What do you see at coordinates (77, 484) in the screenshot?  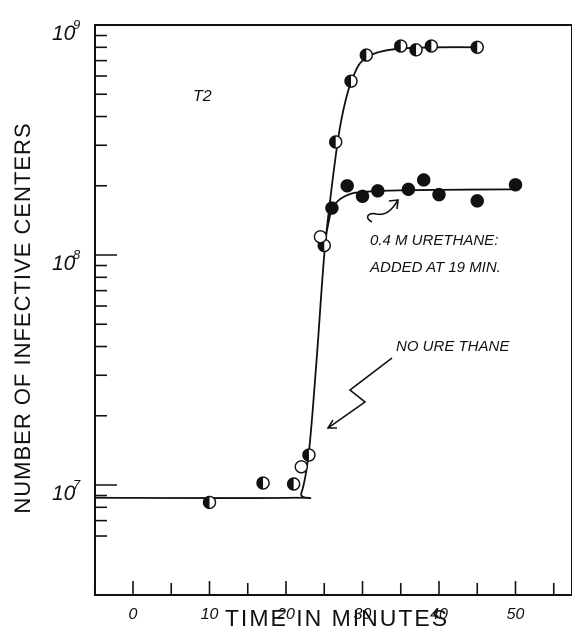 I see `y-tick-label-exponent: 7` at bounding box center [77, 484].